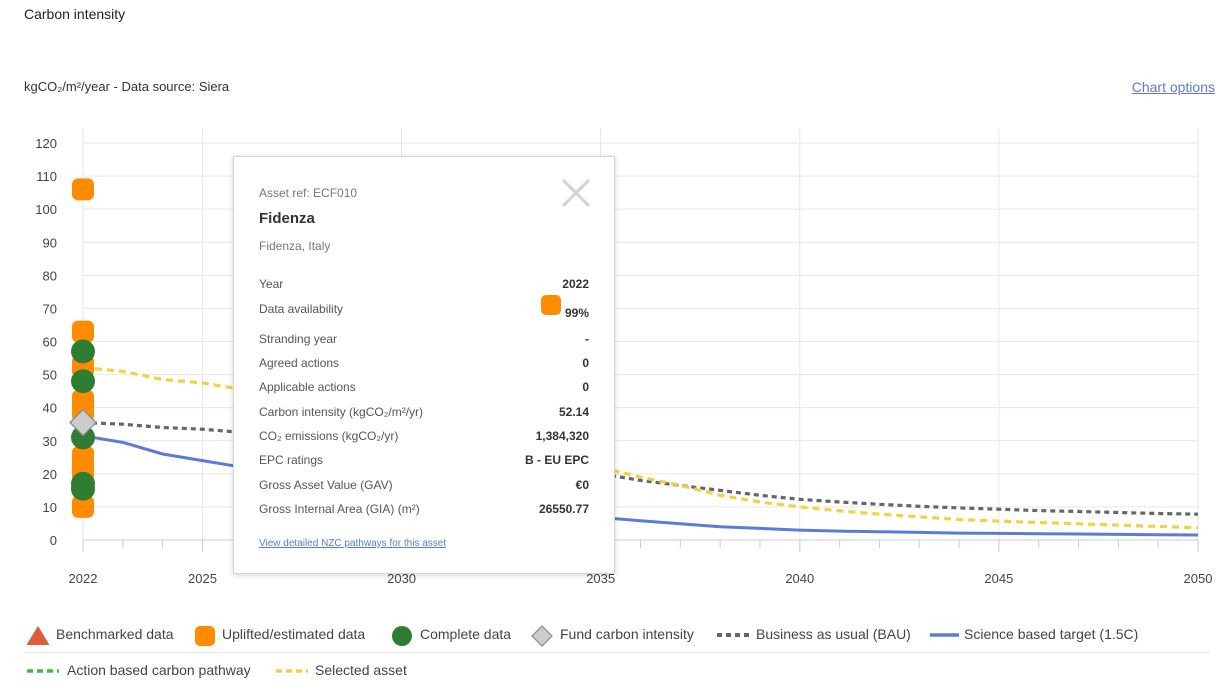 The height and width of the screenshot is (685, 1230). What do you see at coordinates (576, 193) in the screenshot?
I see `close-icon` at bounding box center [576, 193].